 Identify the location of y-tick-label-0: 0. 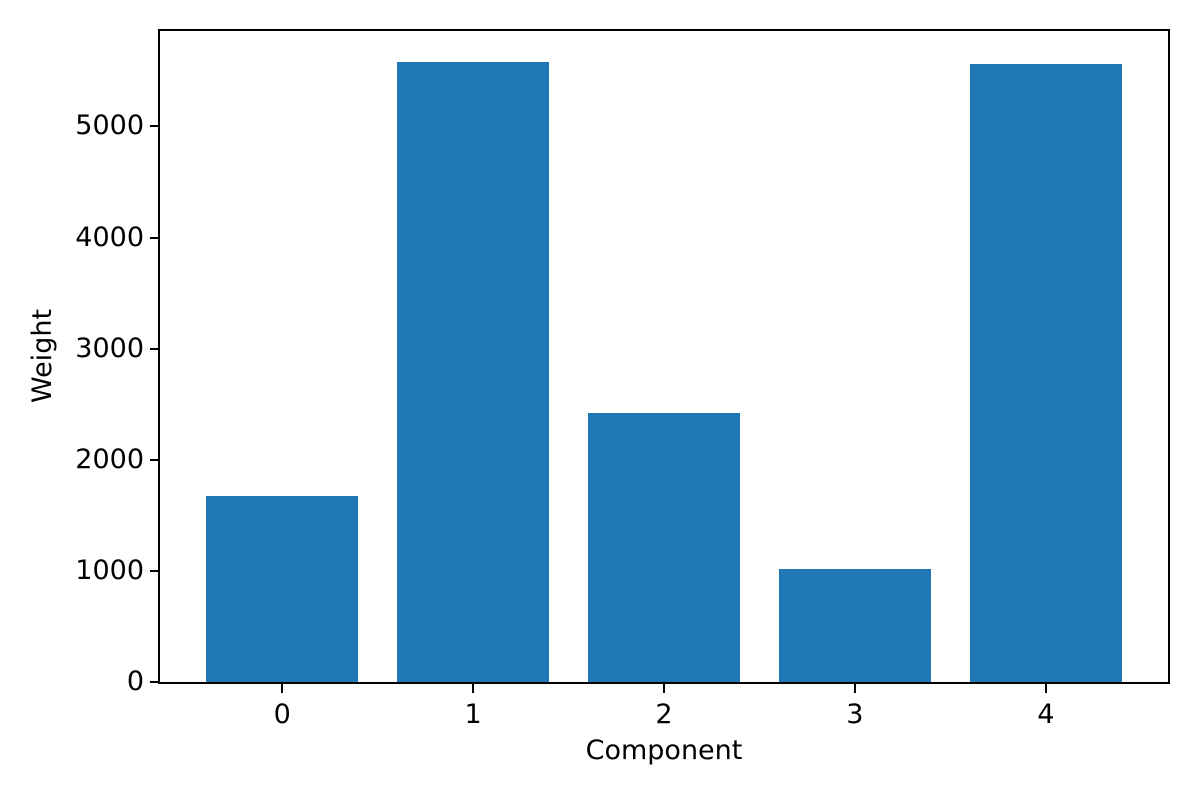
(135, 681).